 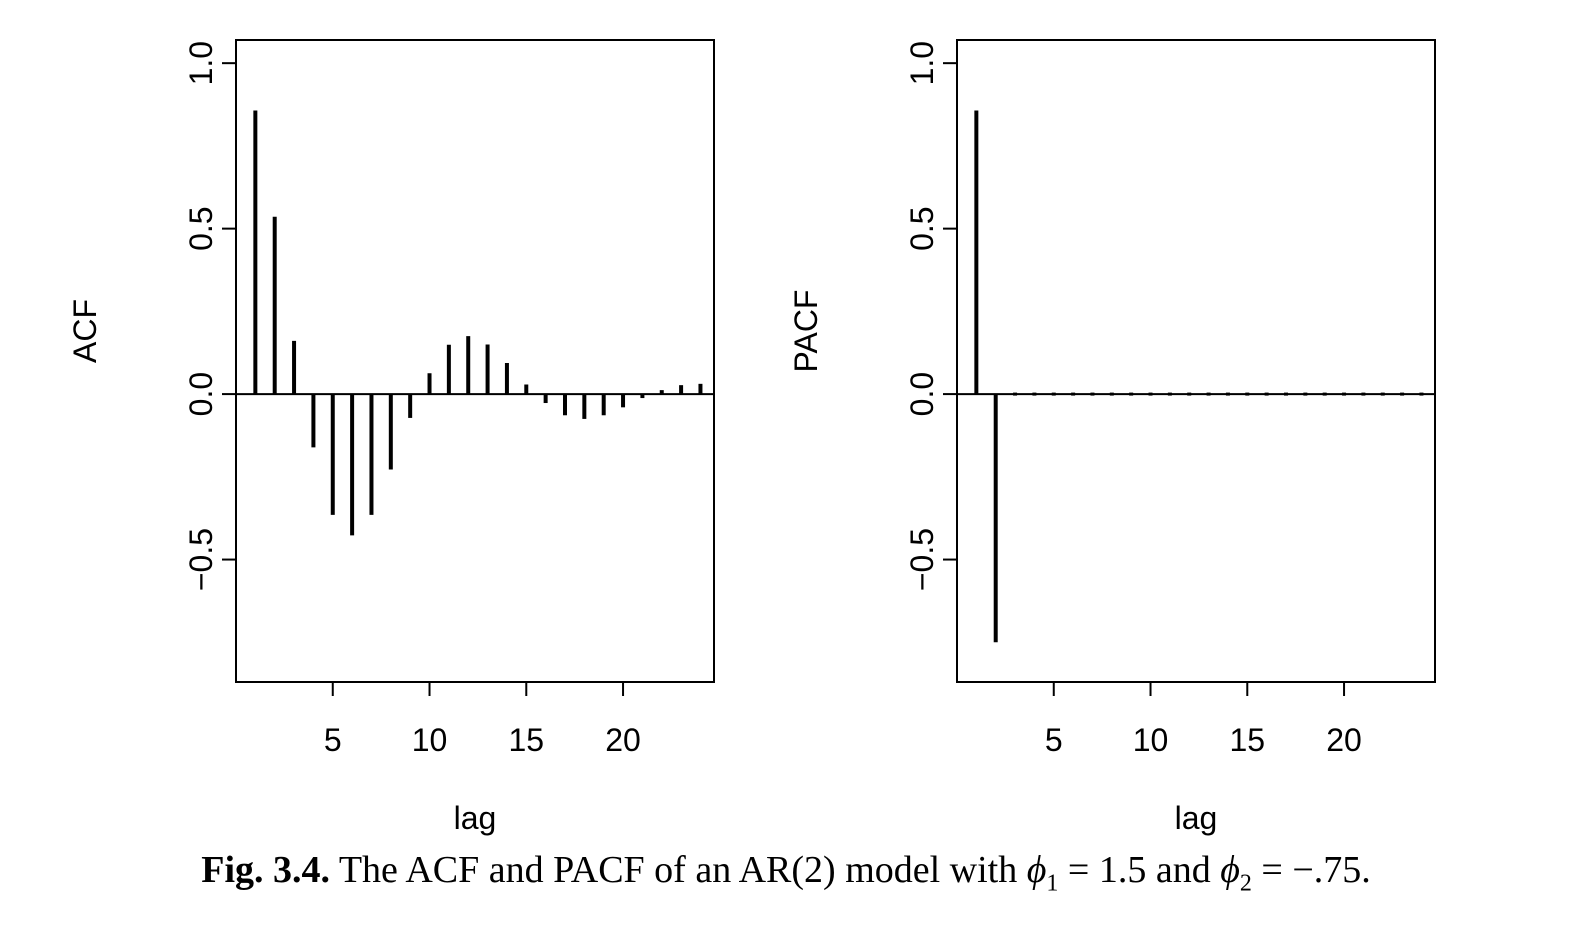 What do you see at coordinates (1344, 740) in the screenshot?
I see `pacf-xtick-label: 20` at bounding box center [1344, 740].